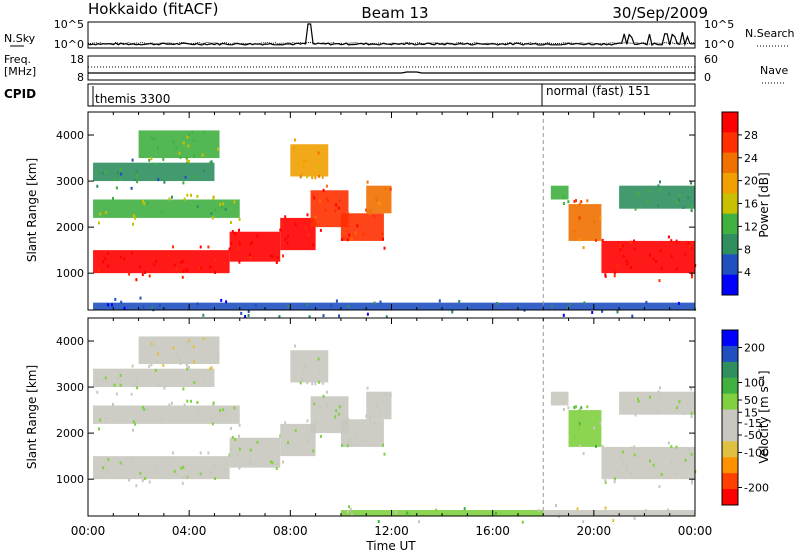  Describe the element at coordinates (70, 273) in the screenshot. I see `power-ytick-label: 1000` at that location.